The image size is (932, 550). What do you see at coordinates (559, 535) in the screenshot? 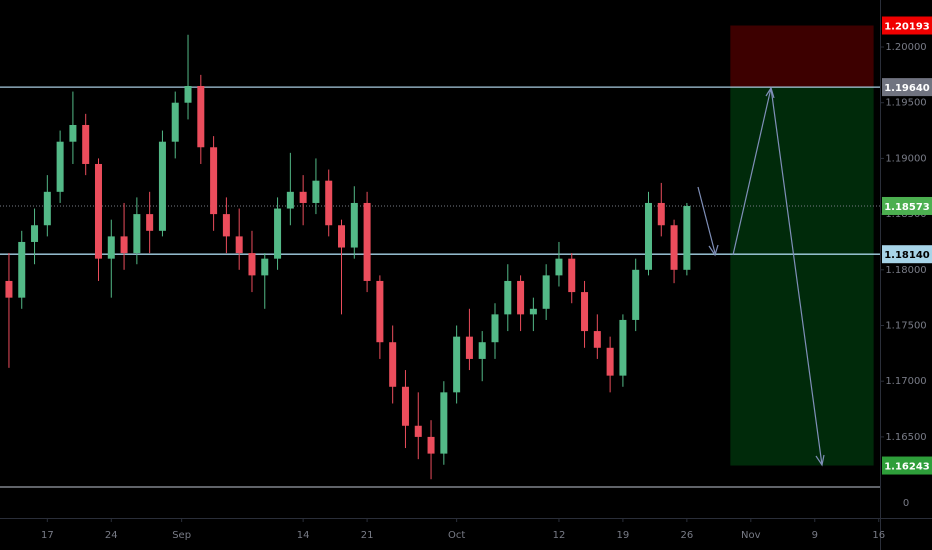
I see `x-tick-label: 12` at bounding box center [559, 535].